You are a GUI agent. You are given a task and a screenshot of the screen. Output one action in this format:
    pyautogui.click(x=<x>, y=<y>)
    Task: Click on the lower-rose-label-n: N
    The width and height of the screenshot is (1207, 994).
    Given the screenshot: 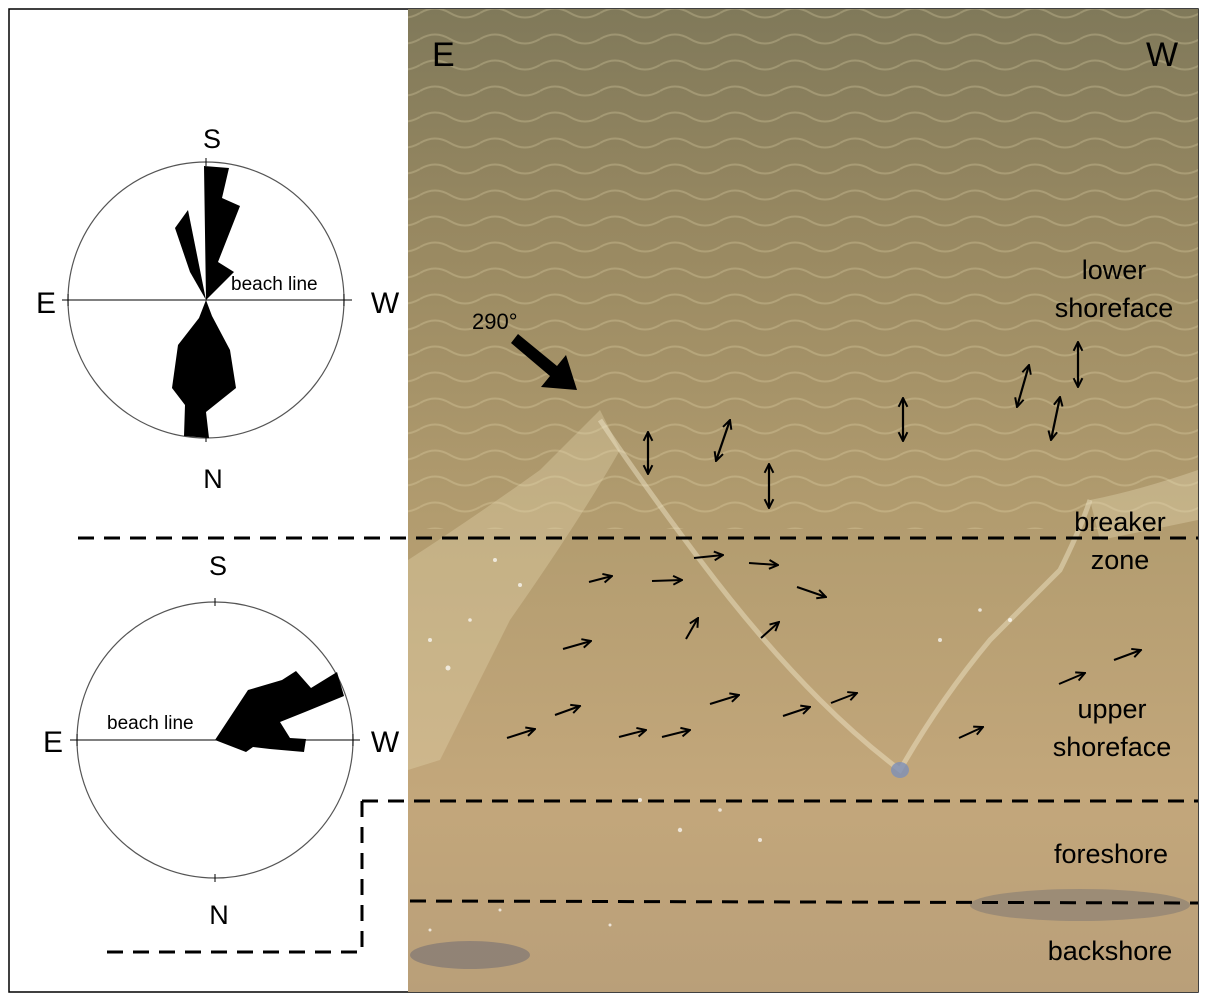 What is the action you would take?
    pyautogui.click(x=219, y=915)
    